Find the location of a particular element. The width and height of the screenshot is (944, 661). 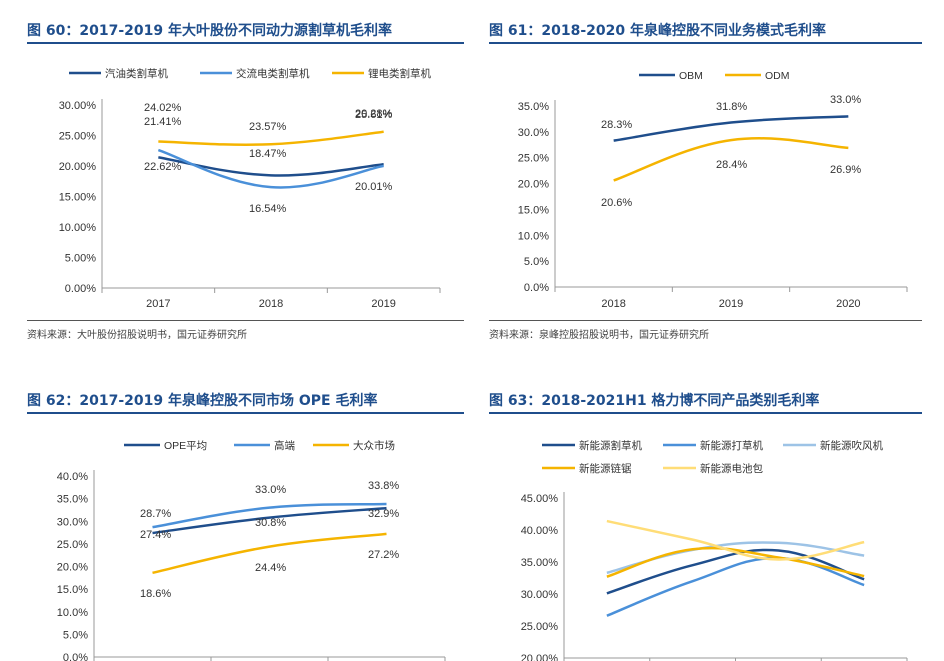

legend-label: 高端 is located at coordinates (284, 445).